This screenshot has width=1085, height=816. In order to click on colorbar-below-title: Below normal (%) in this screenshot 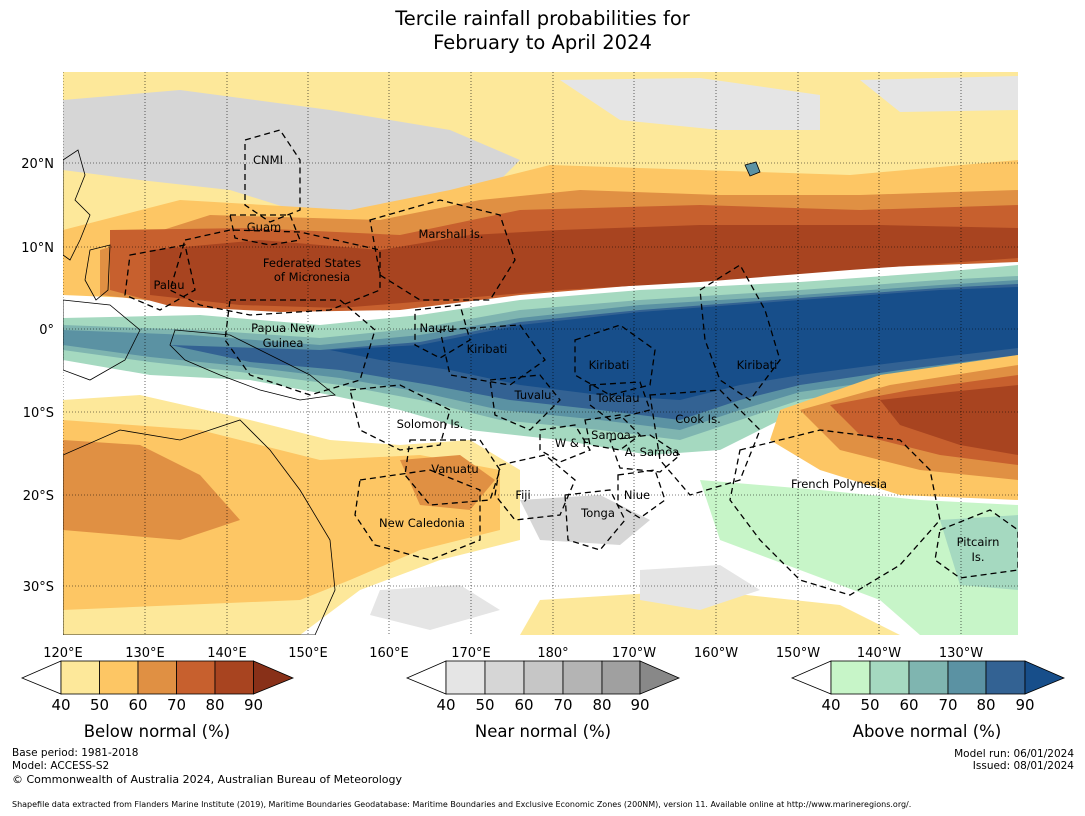, I will do `click(157, 731)`.